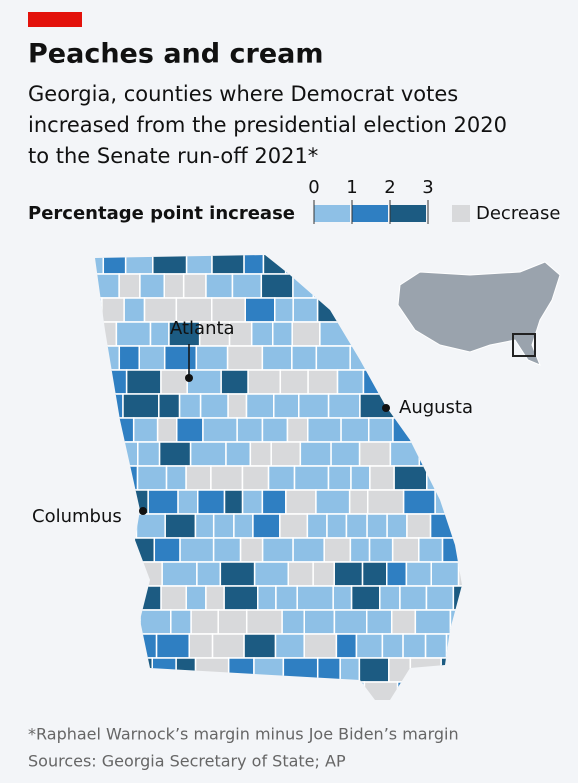  I want to click on city-label: Columbus, so click(77, 516).